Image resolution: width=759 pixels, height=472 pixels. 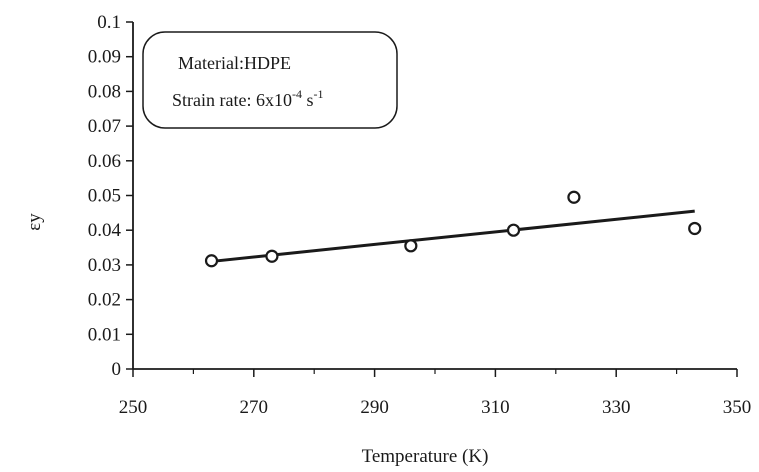 I want to click on y-tick-label: 0.06, so click(x=104, y=161).